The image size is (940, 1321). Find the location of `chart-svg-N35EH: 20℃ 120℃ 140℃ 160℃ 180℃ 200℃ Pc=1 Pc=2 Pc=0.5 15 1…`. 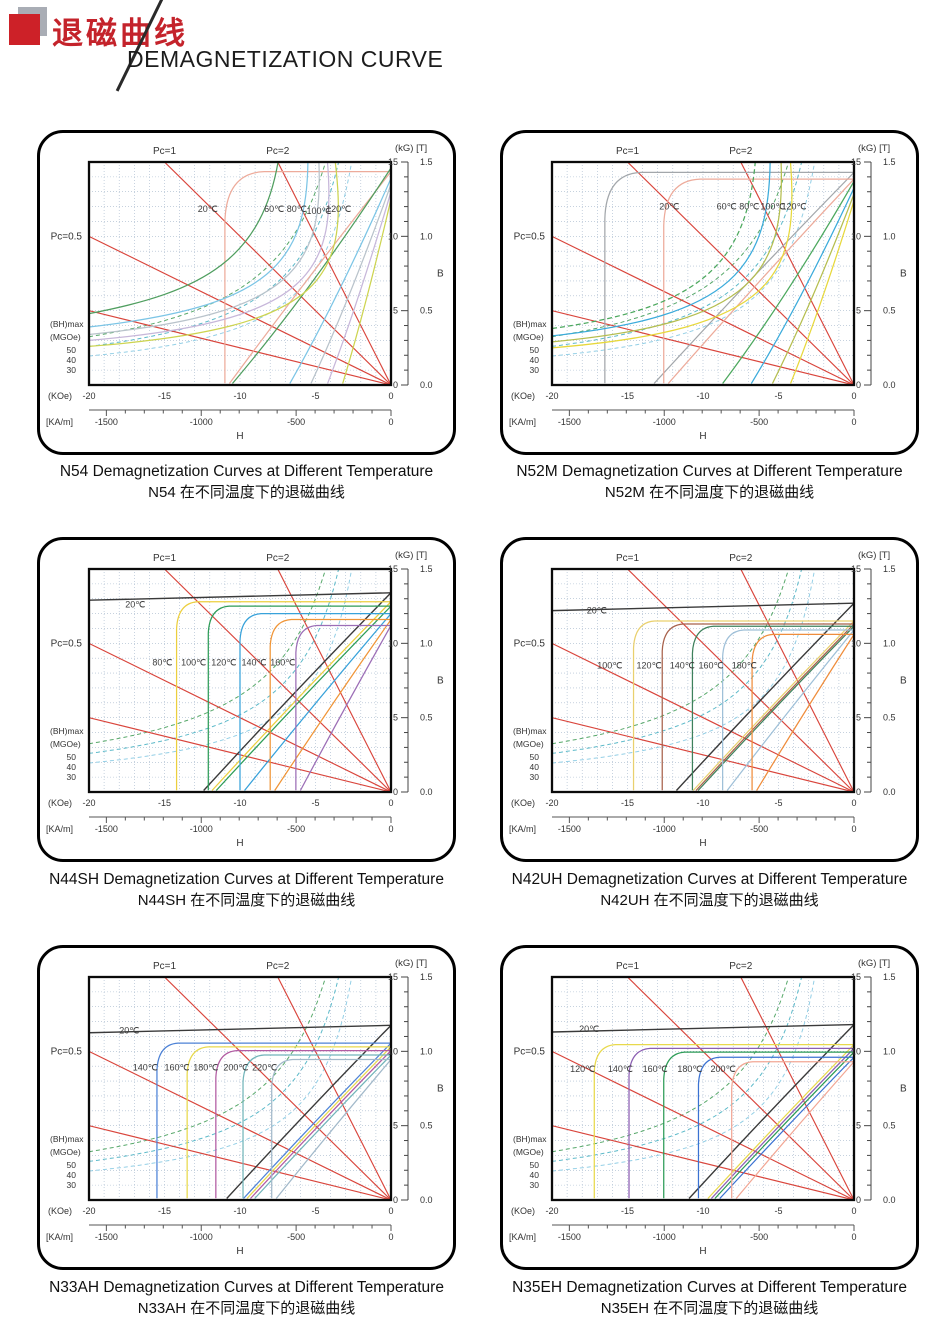

chart-svg-N35EH: 20℃ 120℃ 140℃ 160℃ 180℃ 200℃ Pc=1 Pc=2 Pc=0.5 15 1… is located at coordinates (708, 1107).